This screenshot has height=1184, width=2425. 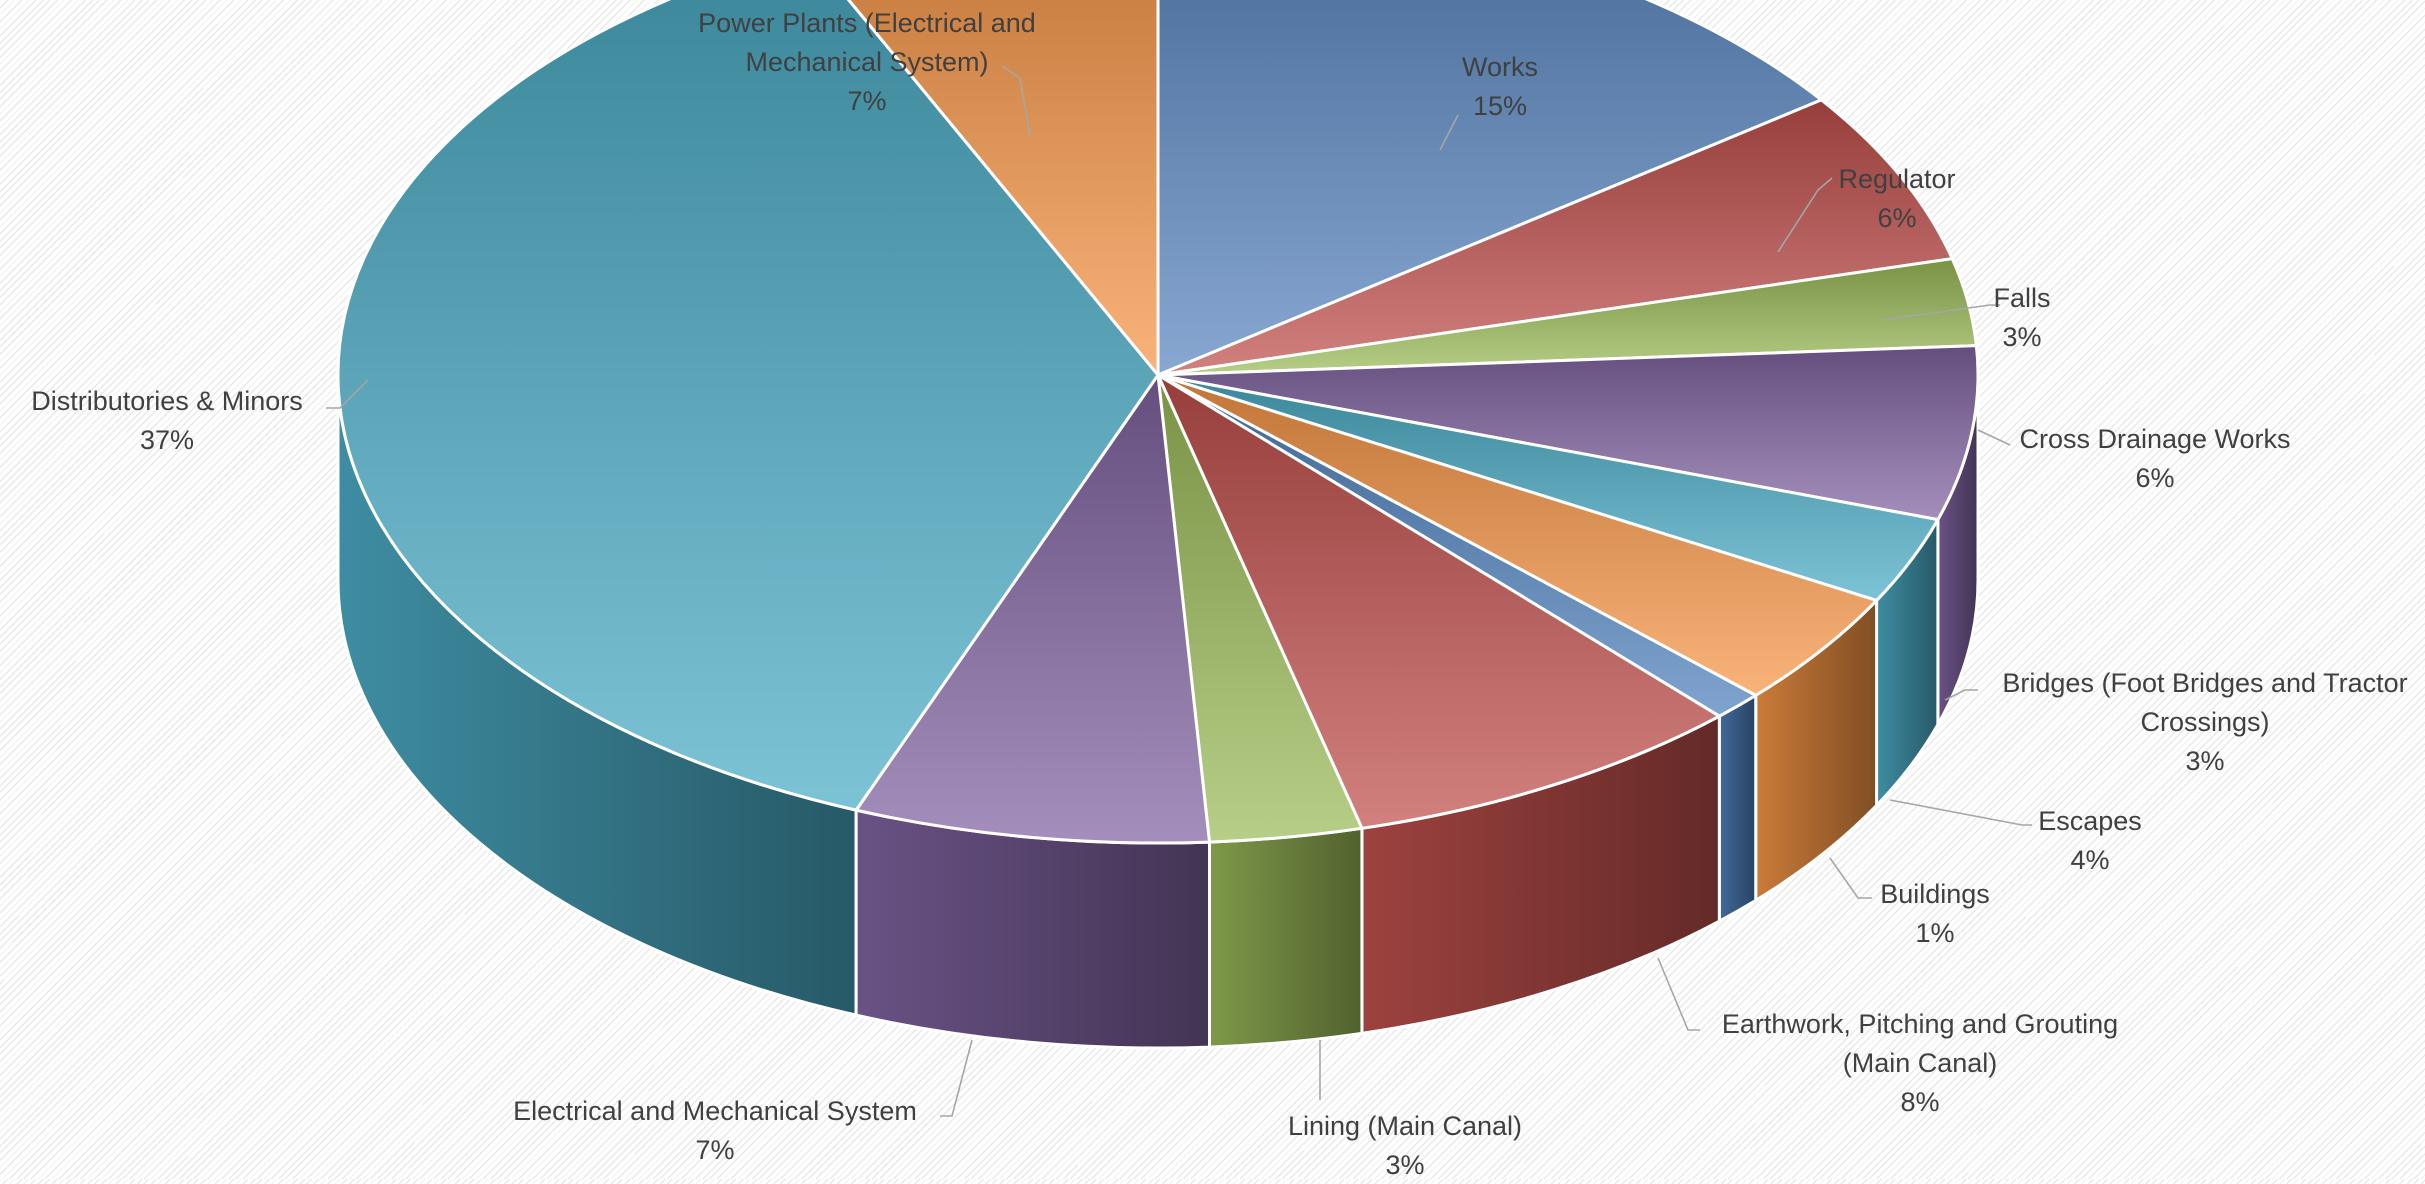 What do you see at coordinates (956, 1078) in the screenshot?
I see `leader-line-electrical-and-mechanical-system` at bounding box center [956, 1078].